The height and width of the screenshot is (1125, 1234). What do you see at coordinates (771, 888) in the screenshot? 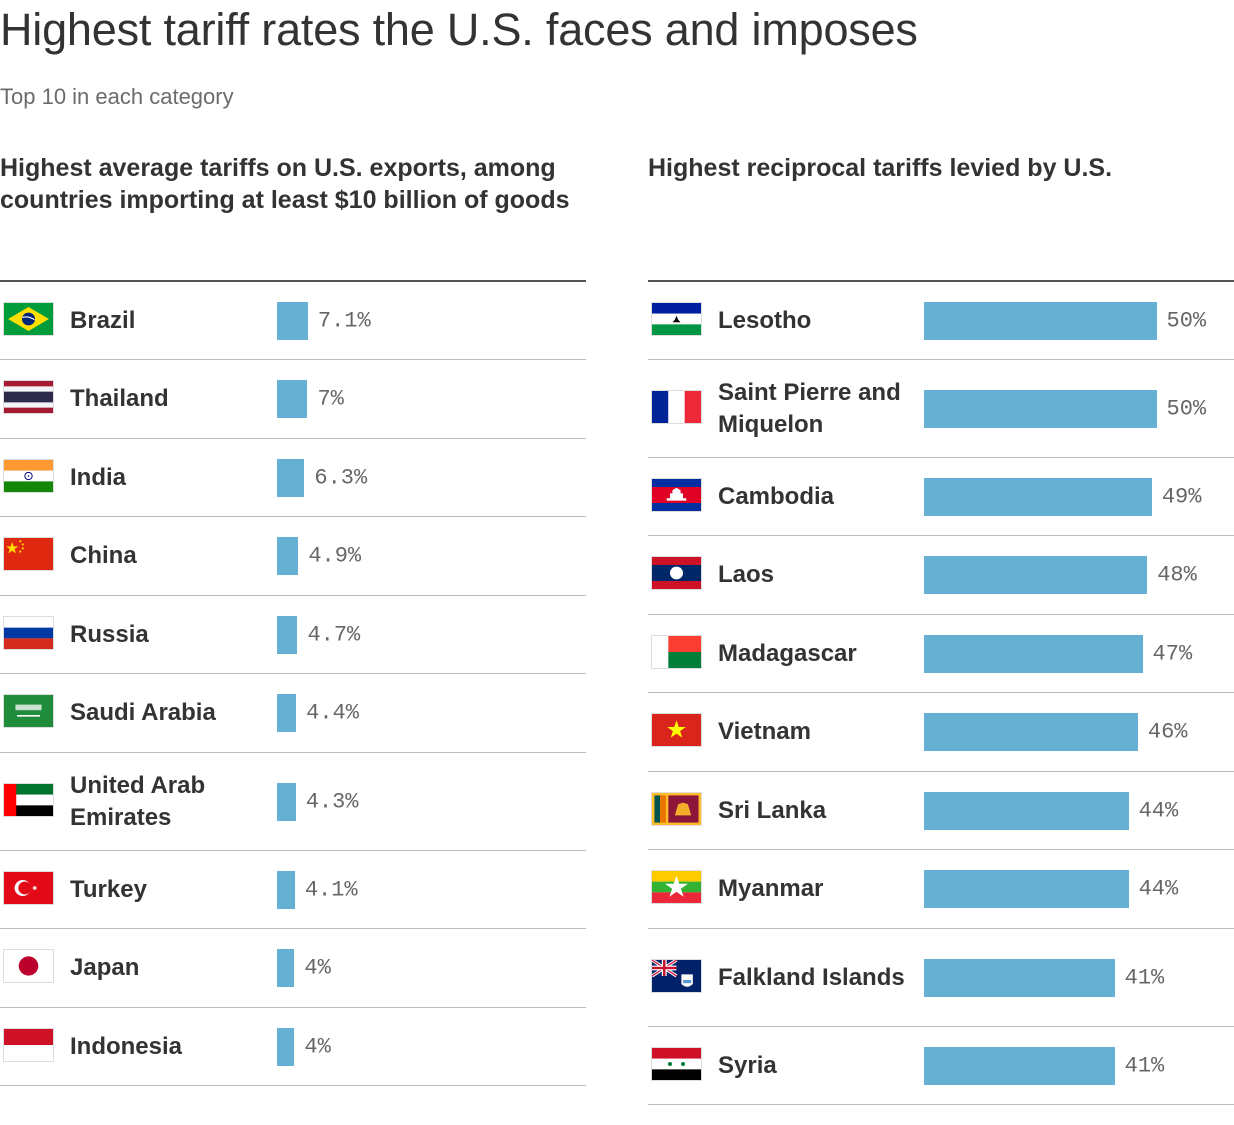
I see `category-label-myanmar: Myanmar` at bounding box center [771, 888].